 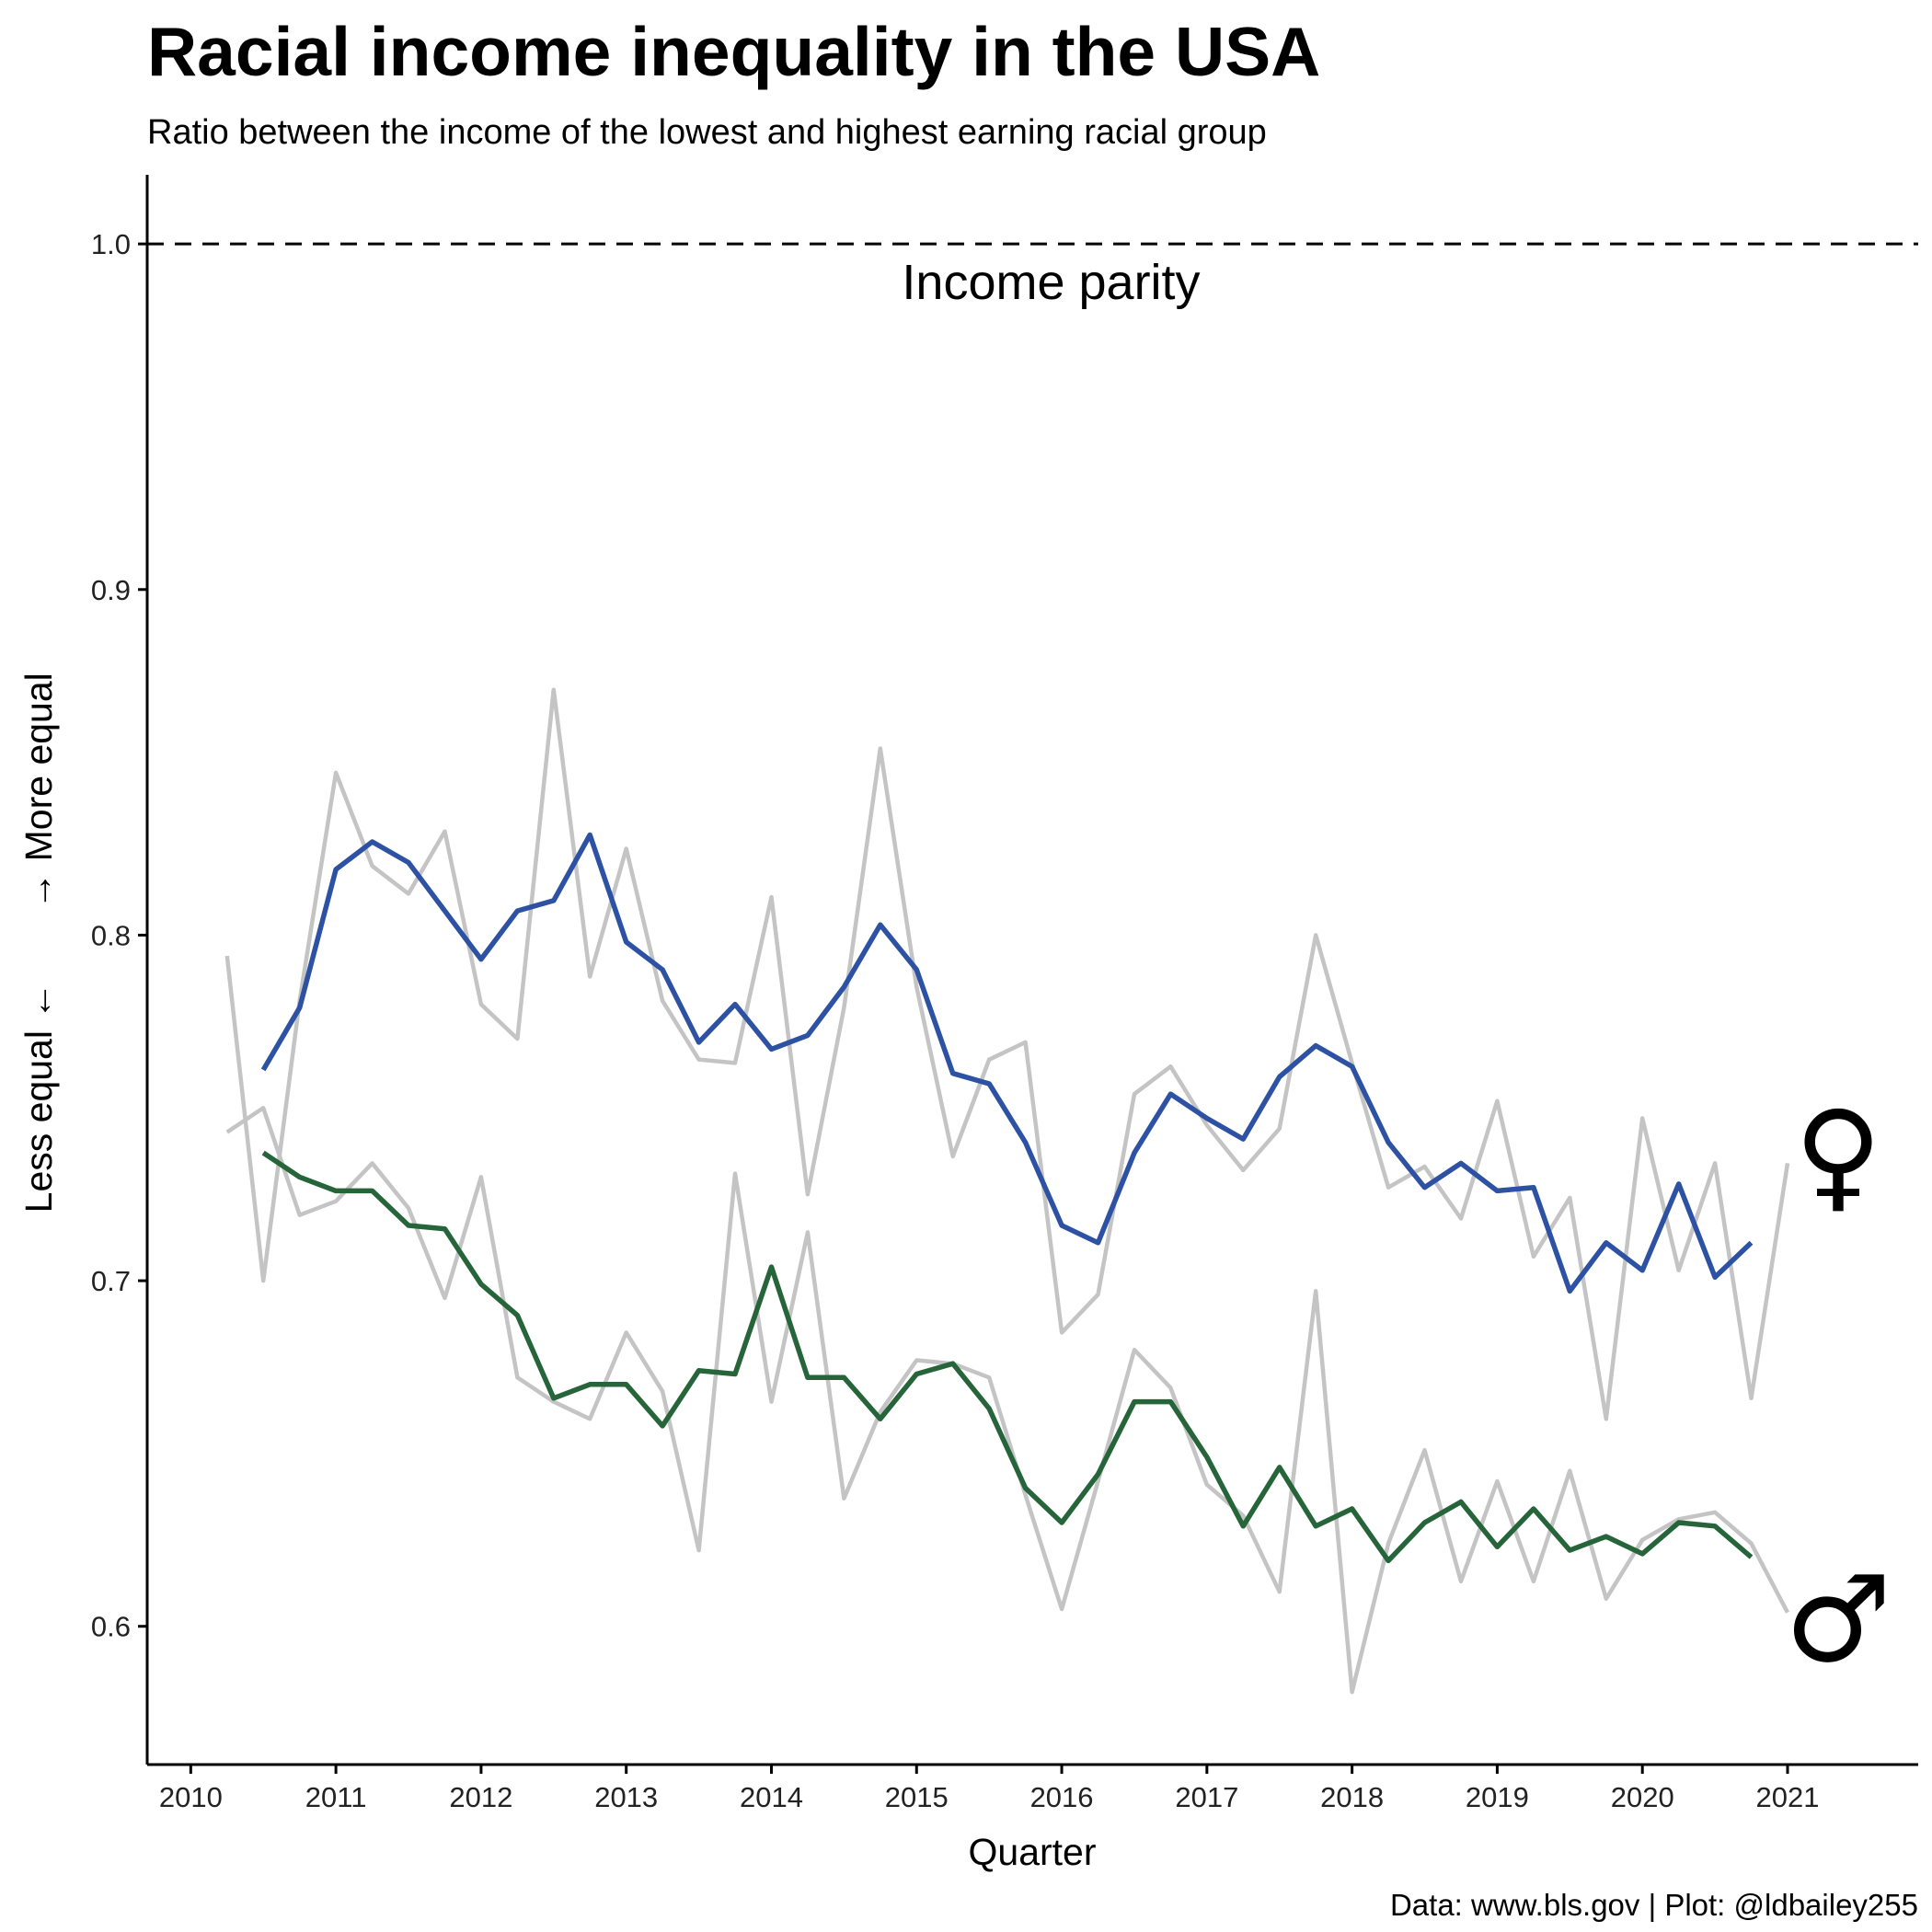 I want to click on x-tick-label: 2015, so click(x=917, y=1797).